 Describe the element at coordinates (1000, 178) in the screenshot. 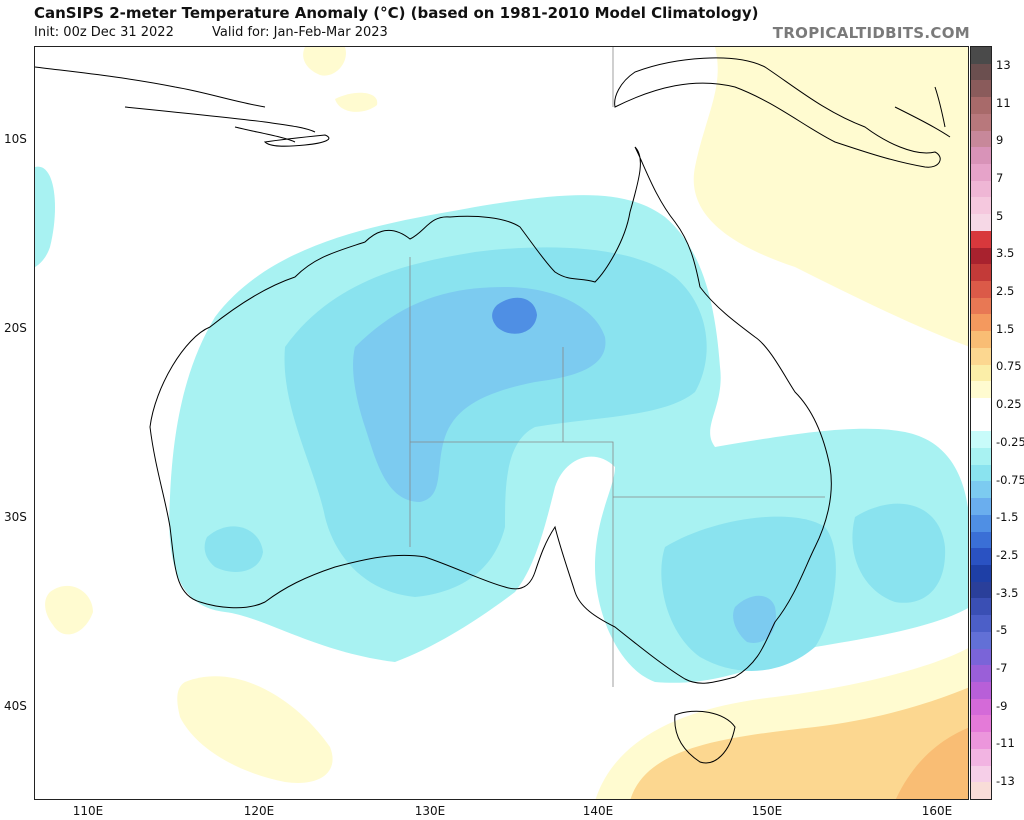

I see `colorbar-label: 7` at that location.